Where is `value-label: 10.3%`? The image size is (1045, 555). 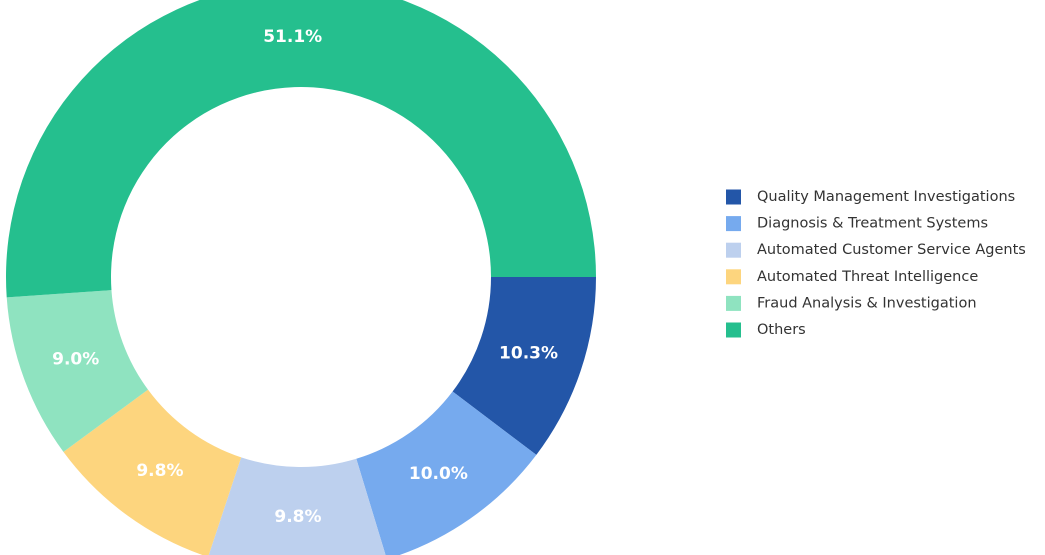 value-label: 10.3% is located at coordinates (528, 353).